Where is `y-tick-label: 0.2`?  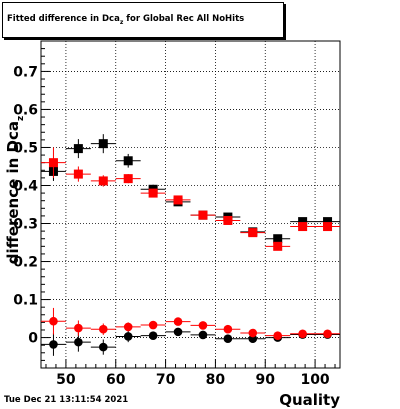 y-tick-label: 0.2 is located at coordinates (25, 263).